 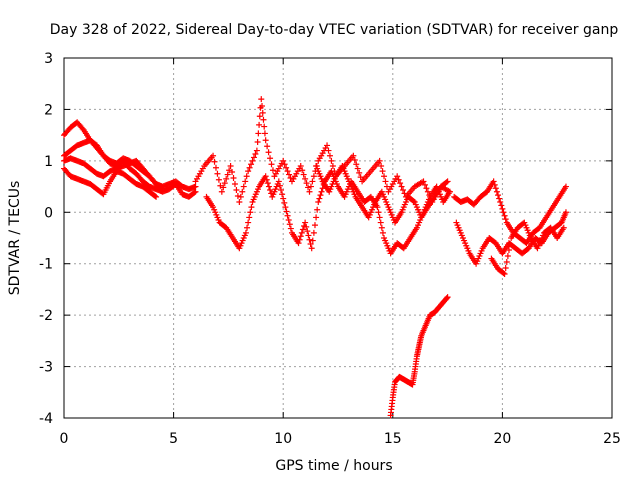 I want to click on series-track-h, so click(x=510, y=212).